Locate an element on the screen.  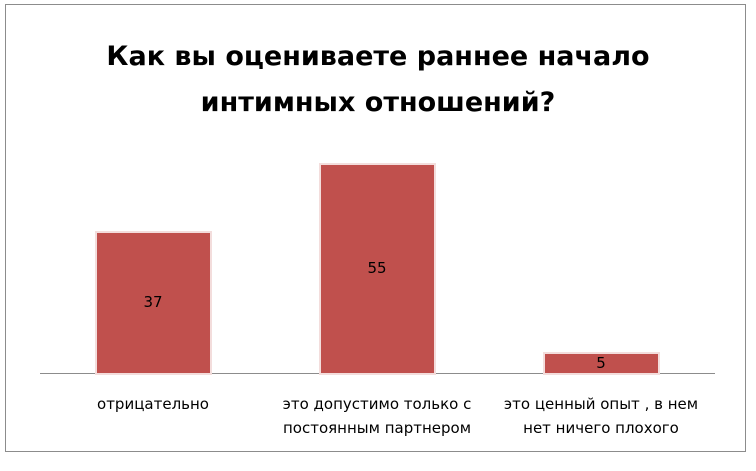
data-label: 37 is located at coordinates (153, 302).